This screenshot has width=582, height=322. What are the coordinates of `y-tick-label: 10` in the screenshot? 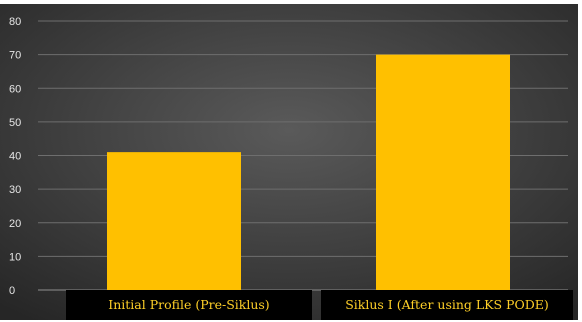 It's located at (15, 257).